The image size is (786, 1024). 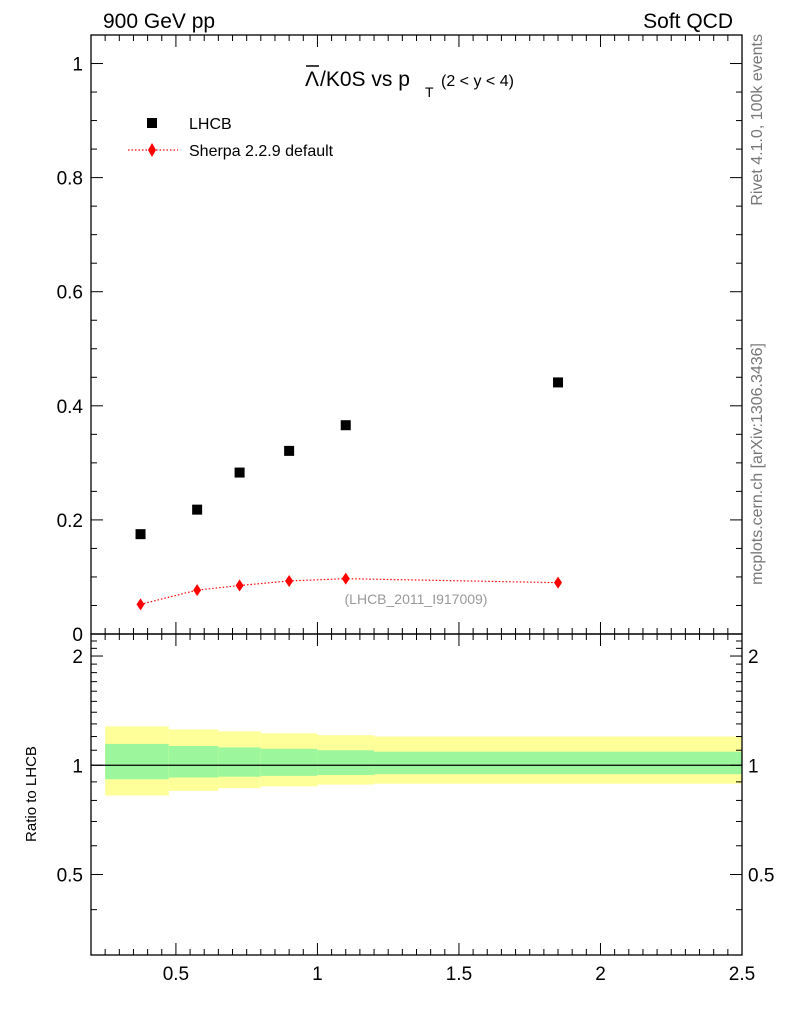 I want to click on legend-sherpa-marker, so click(x=152, y=150).